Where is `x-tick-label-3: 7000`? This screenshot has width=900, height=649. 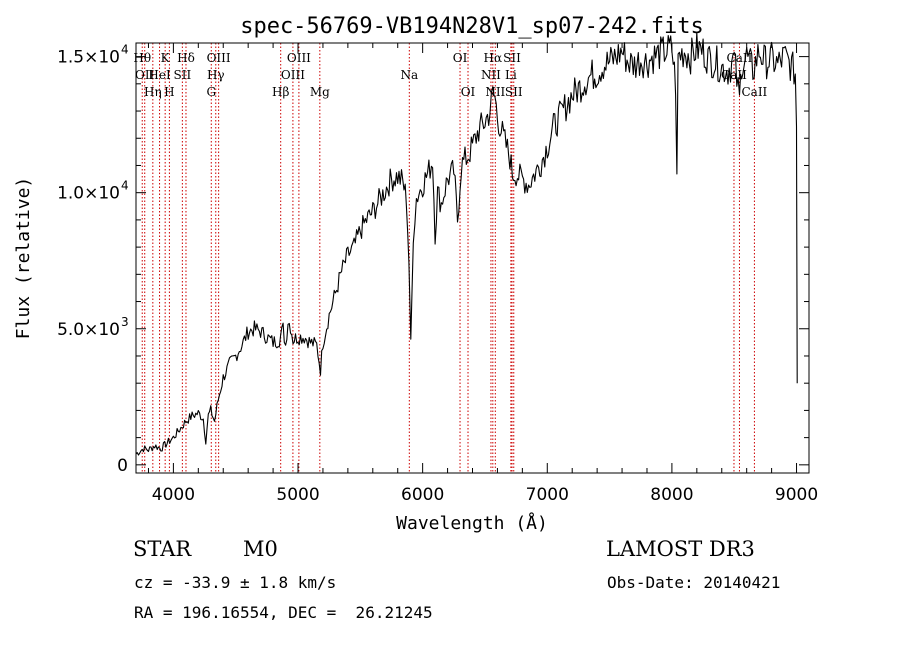 x-tick-label-3: 7000 is located at coordinates (547, 495).